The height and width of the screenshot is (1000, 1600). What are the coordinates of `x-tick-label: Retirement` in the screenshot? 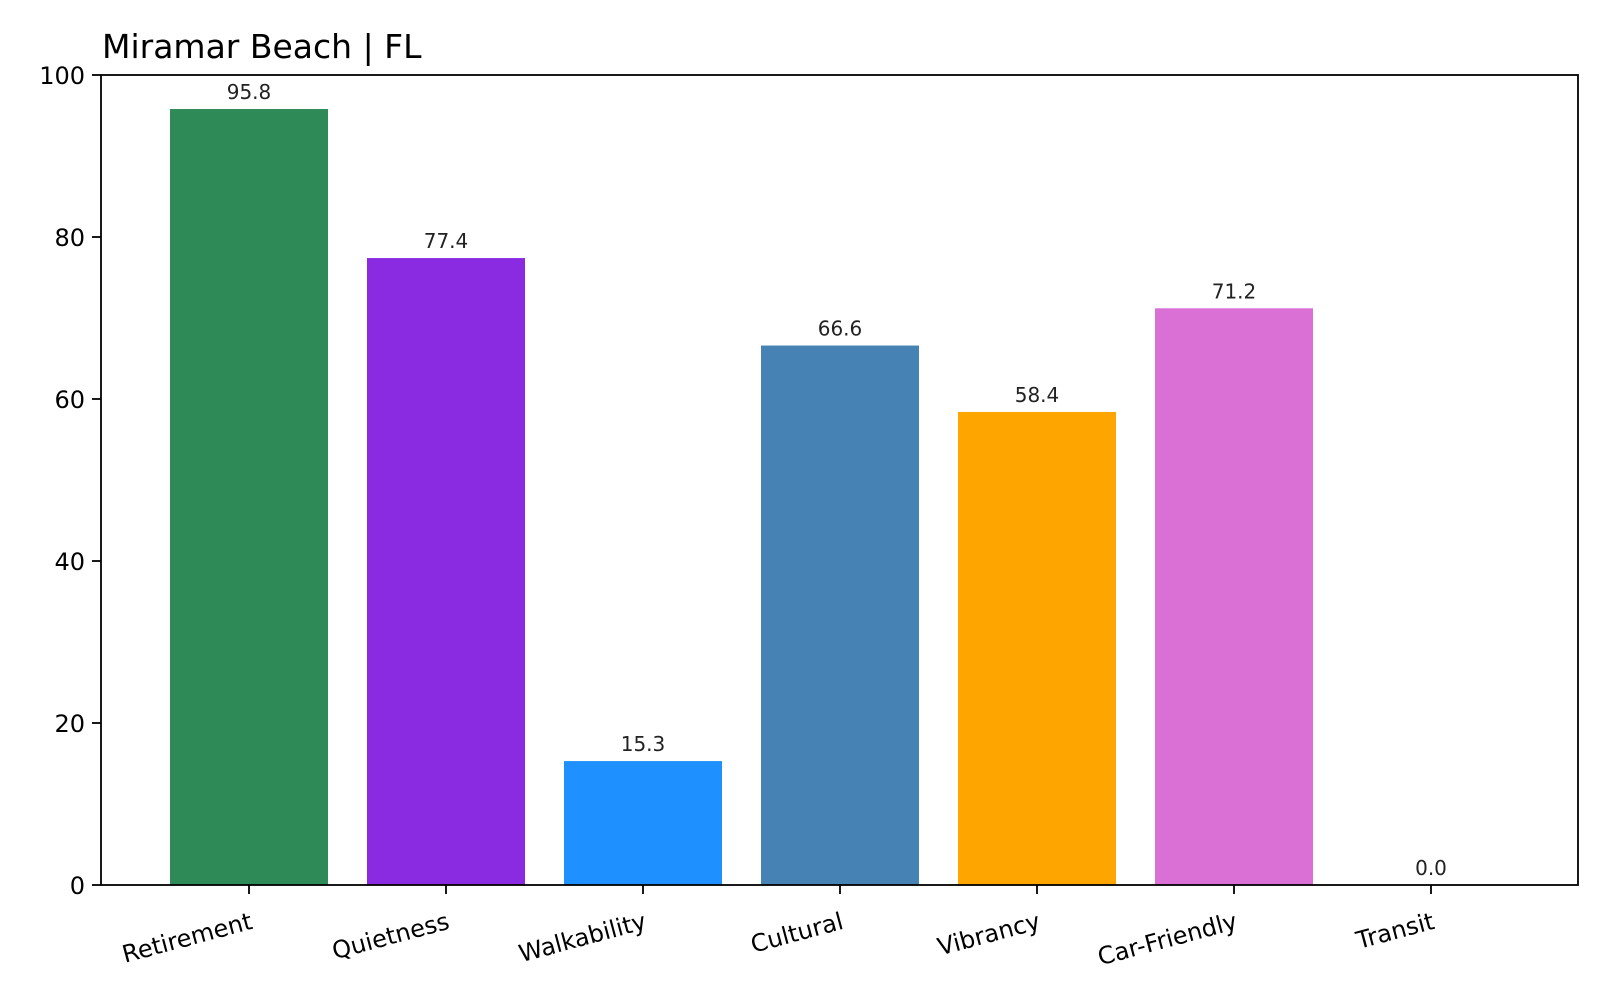 It's located at (187, 938).